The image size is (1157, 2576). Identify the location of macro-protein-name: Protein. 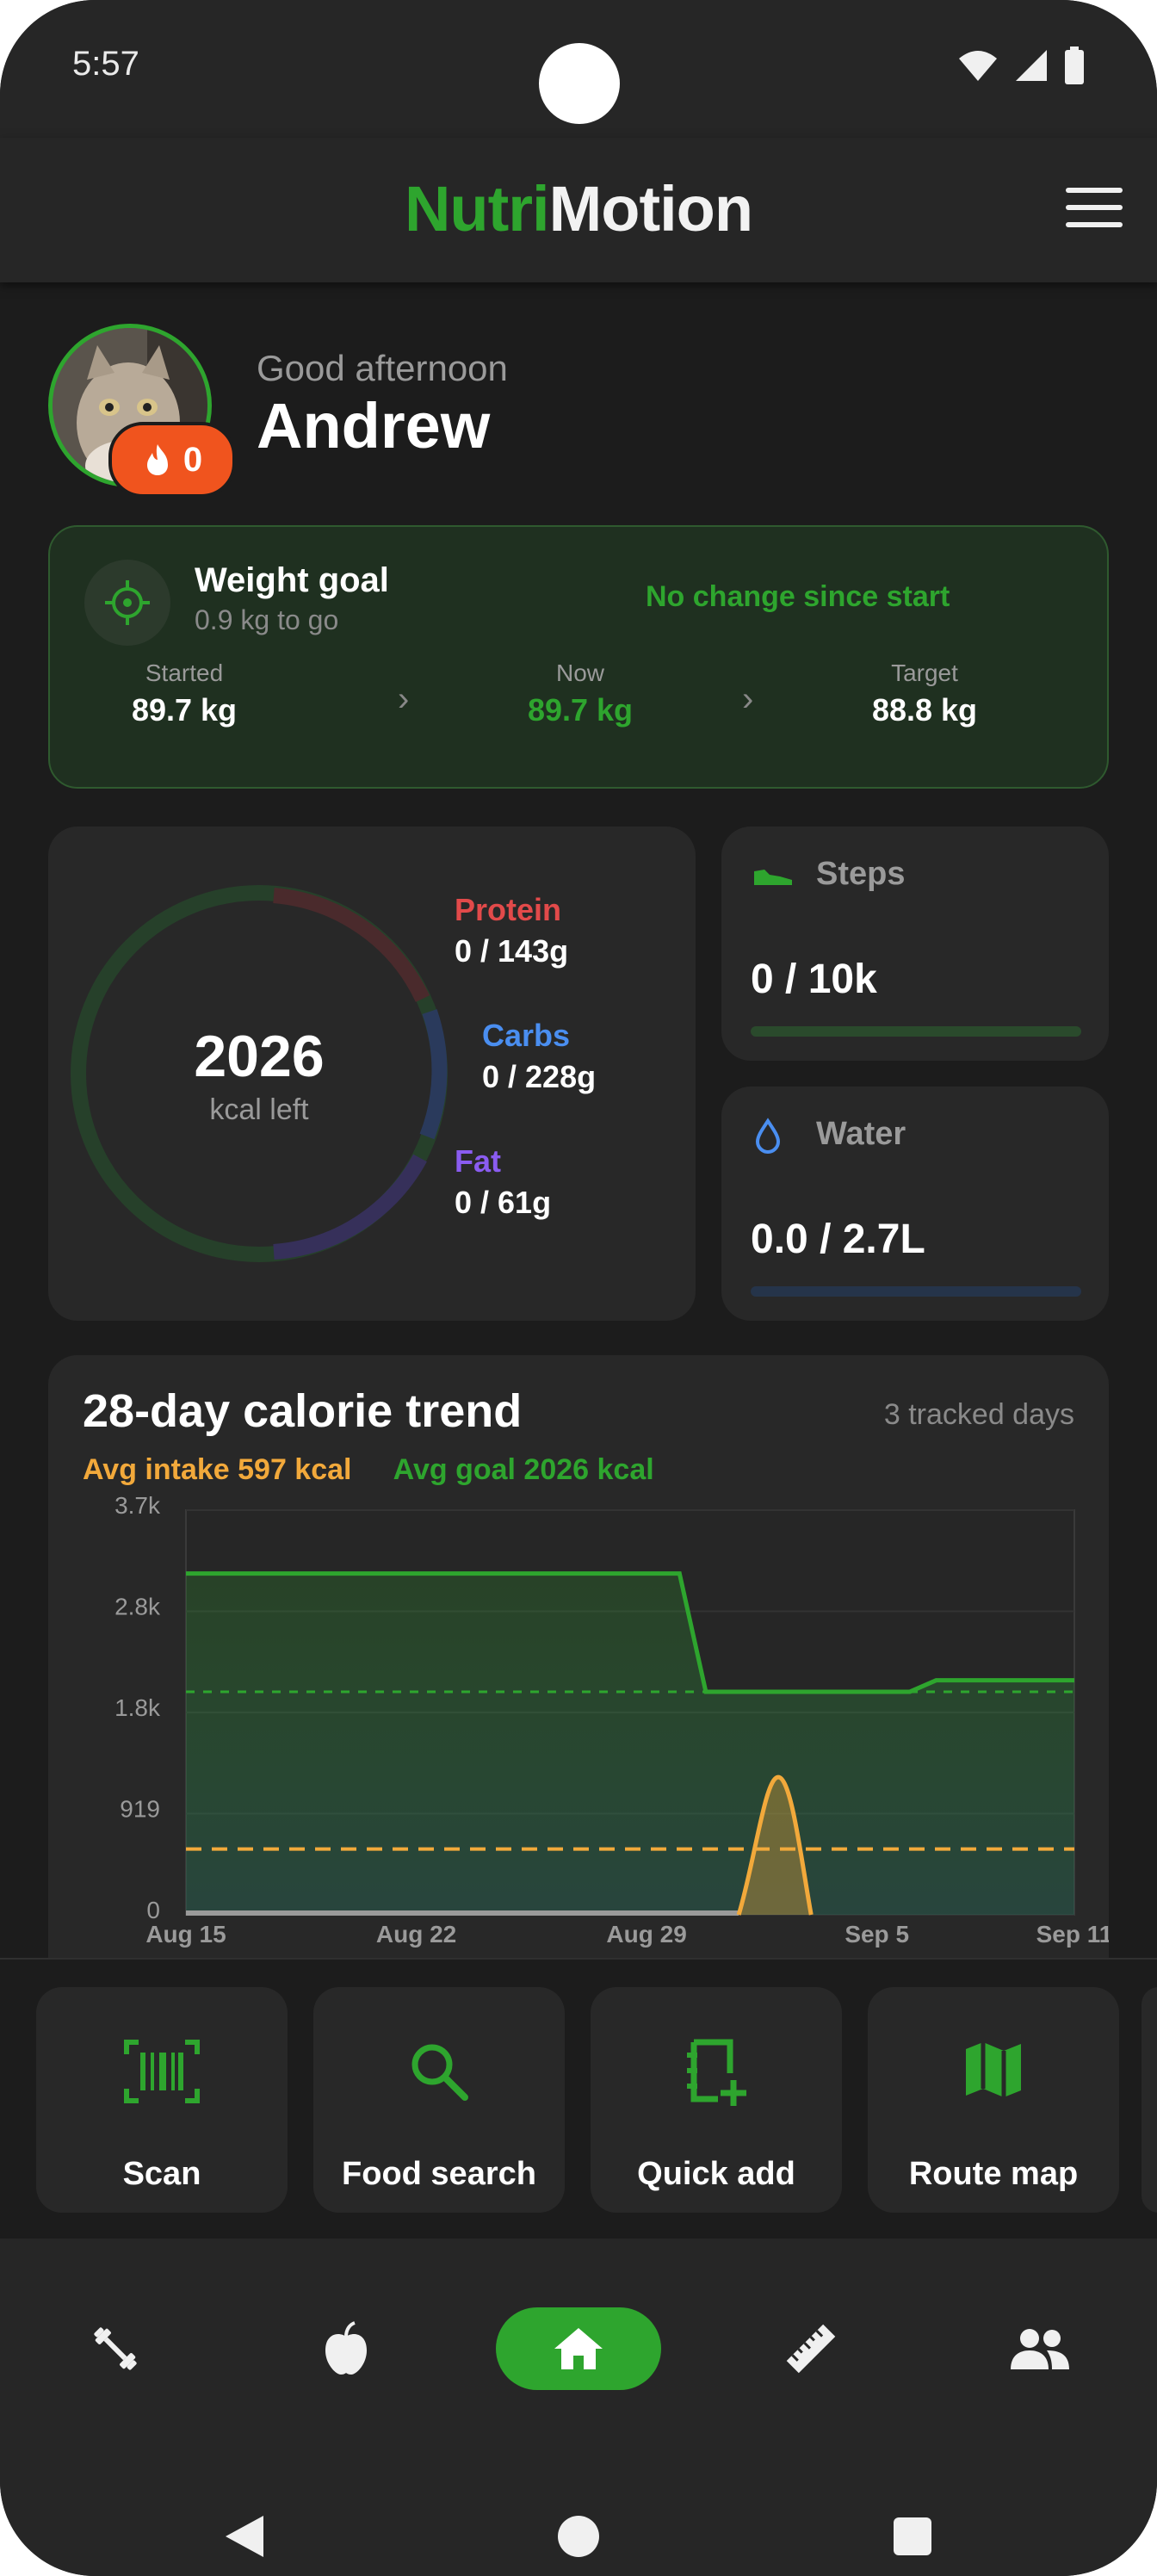
(509, 910).